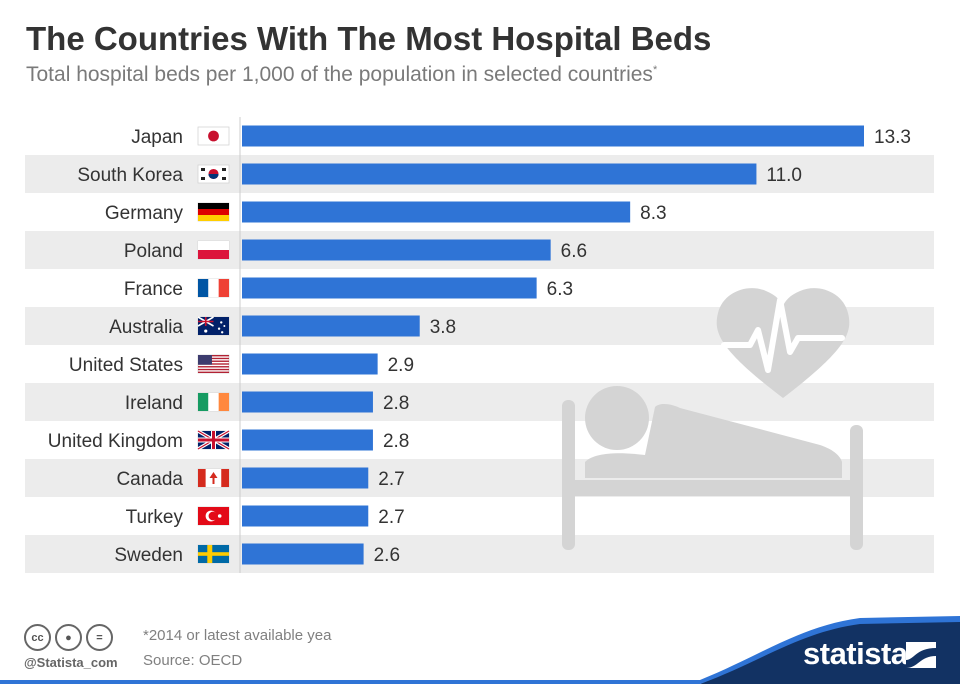 This screenshot has height=684, width=960. I want to click on heart-icon, so click(783, 343).